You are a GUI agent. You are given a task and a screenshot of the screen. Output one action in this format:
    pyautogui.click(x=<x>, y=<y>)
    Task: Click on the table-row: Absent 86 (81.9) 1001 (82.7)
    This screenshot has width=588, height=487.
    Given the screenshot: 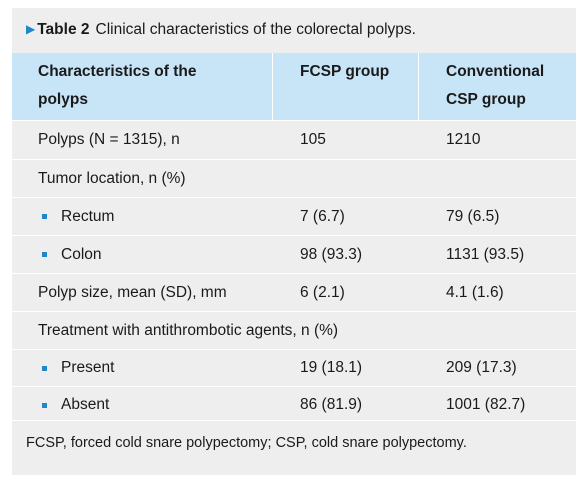 What is the action you would take?
    pyautogui.click(x=294, y=405)
    